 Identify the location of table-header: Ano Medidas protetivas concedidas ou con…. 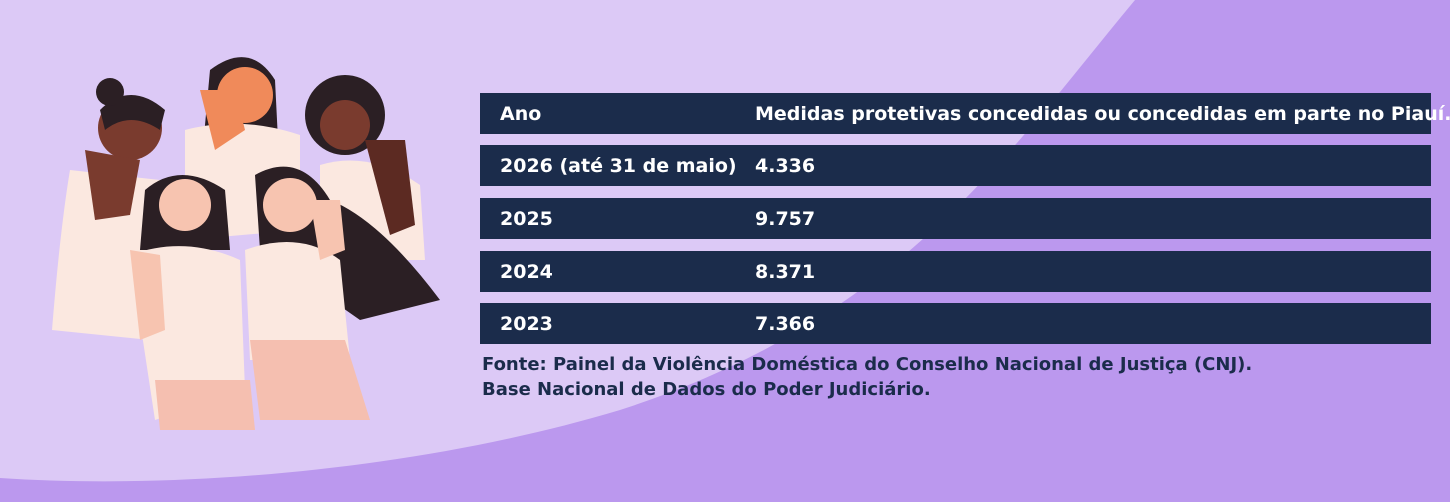
(965, 113).